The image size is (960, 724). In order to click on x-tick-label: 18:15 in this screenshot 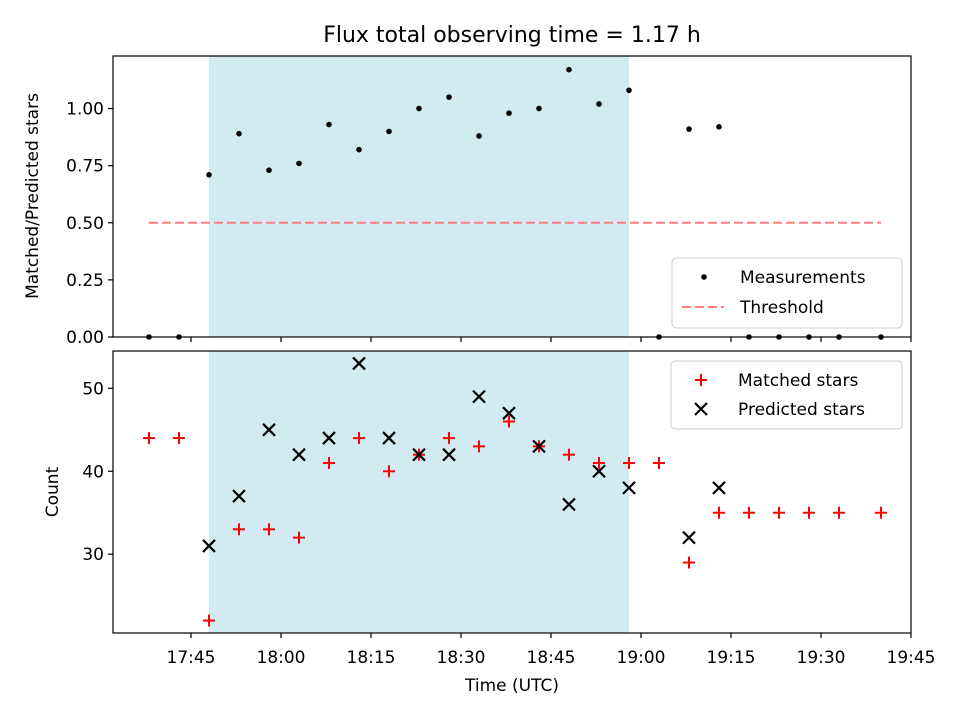, I will do `click(371, 658)`.